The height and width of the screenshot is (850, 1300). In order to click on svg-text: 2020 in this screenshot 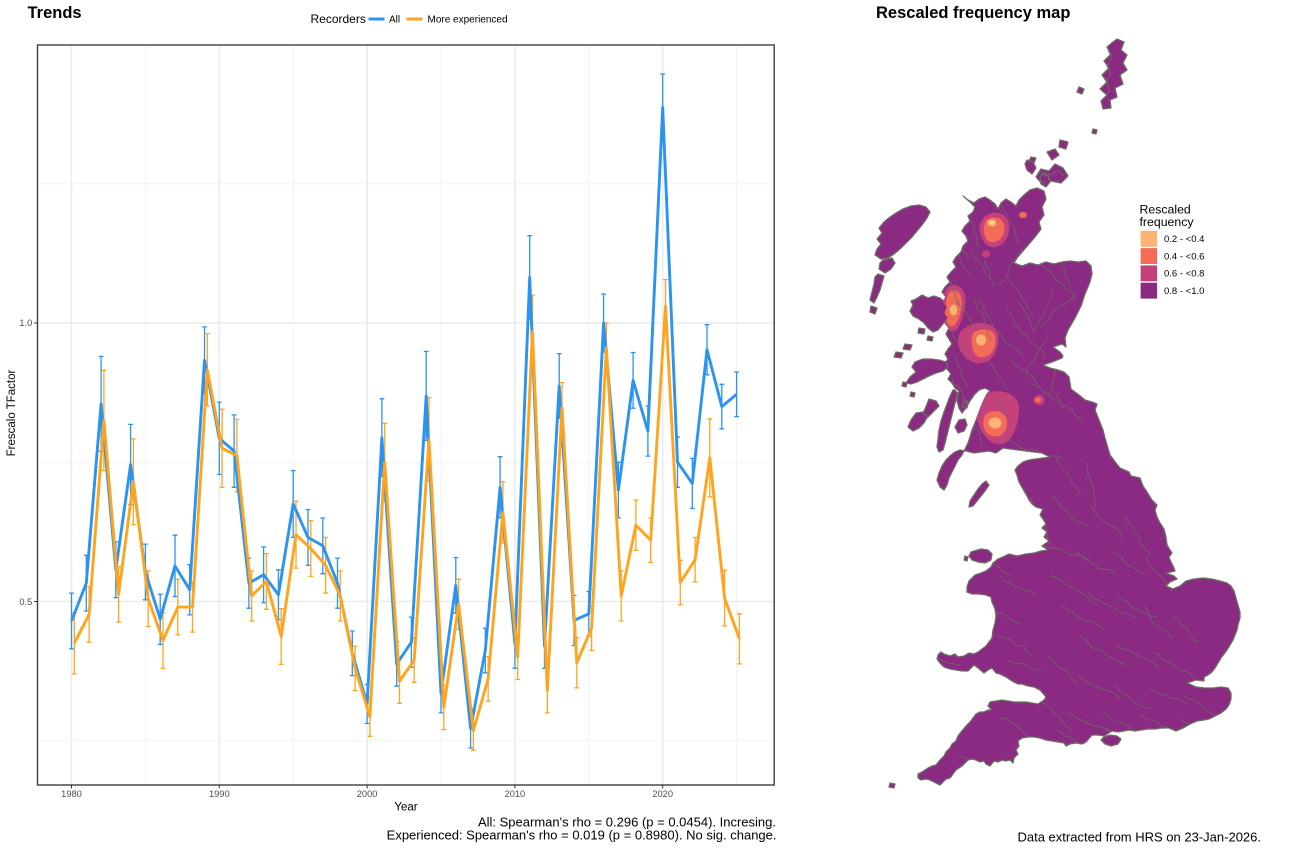, I will do `click(662, 794)`.